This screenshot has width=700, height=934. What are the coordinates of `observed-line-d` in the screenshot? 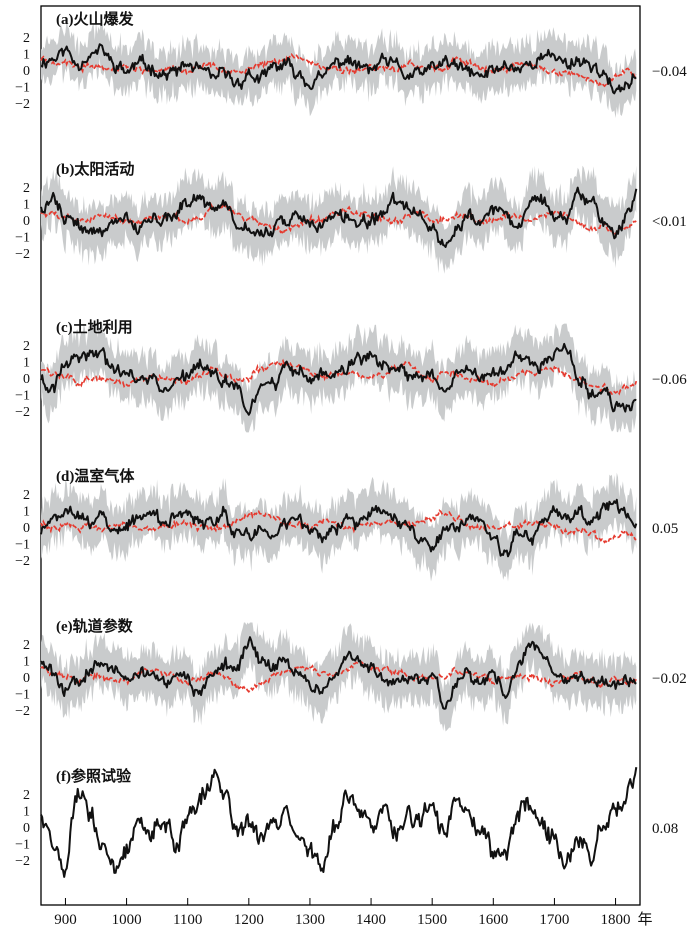 It's located at (339, 528).